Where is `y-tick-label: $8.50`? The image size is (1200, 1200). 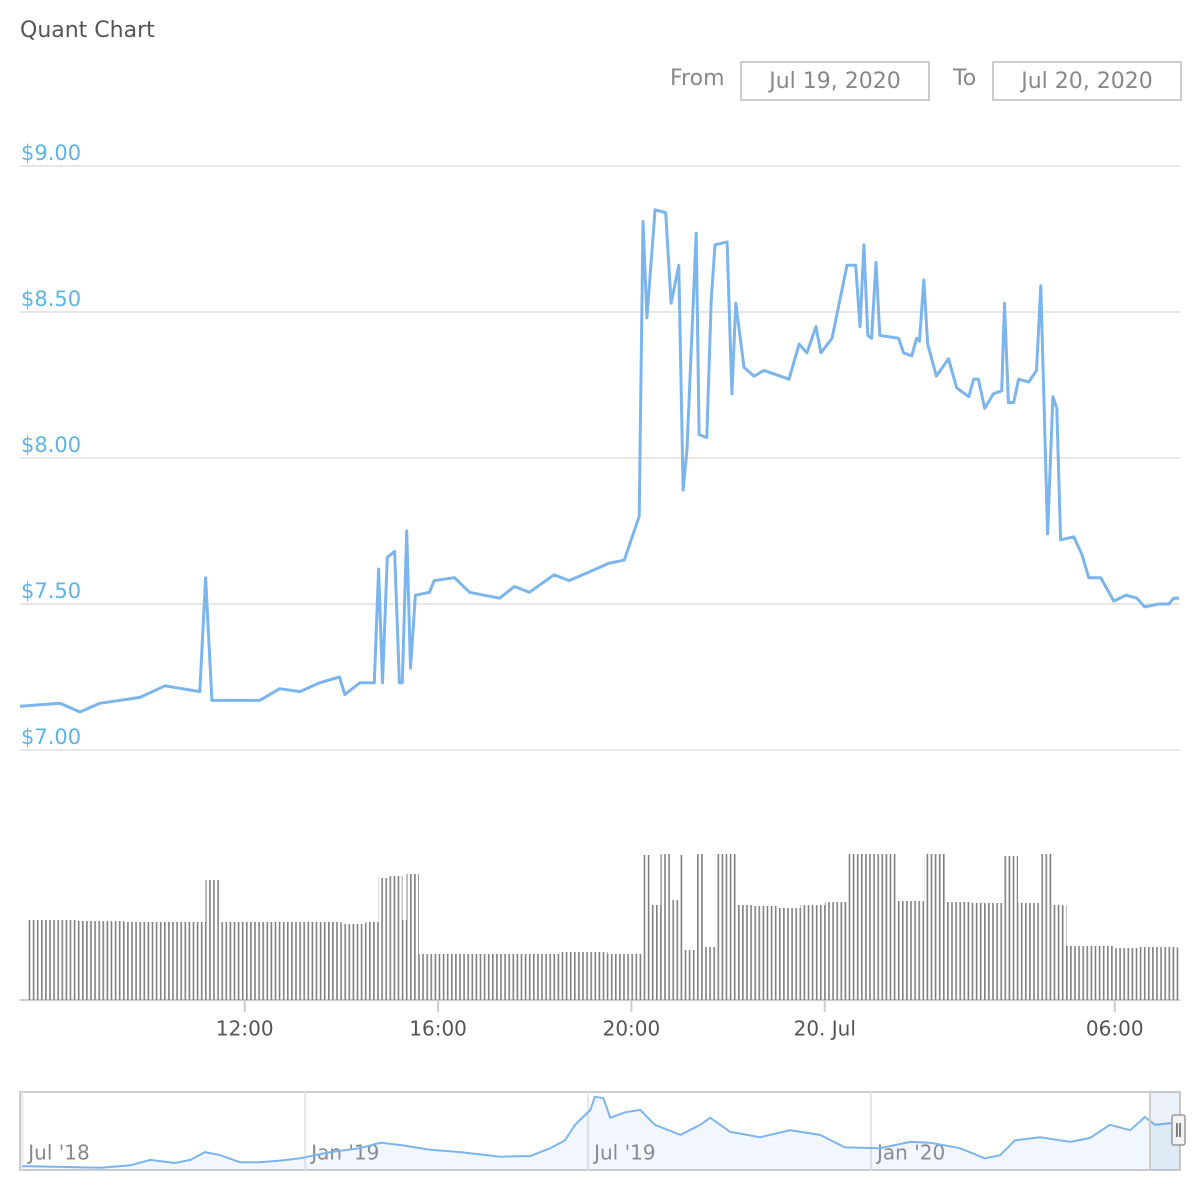
y-tick-label: $8.50 is located at coordinates (51, 299).